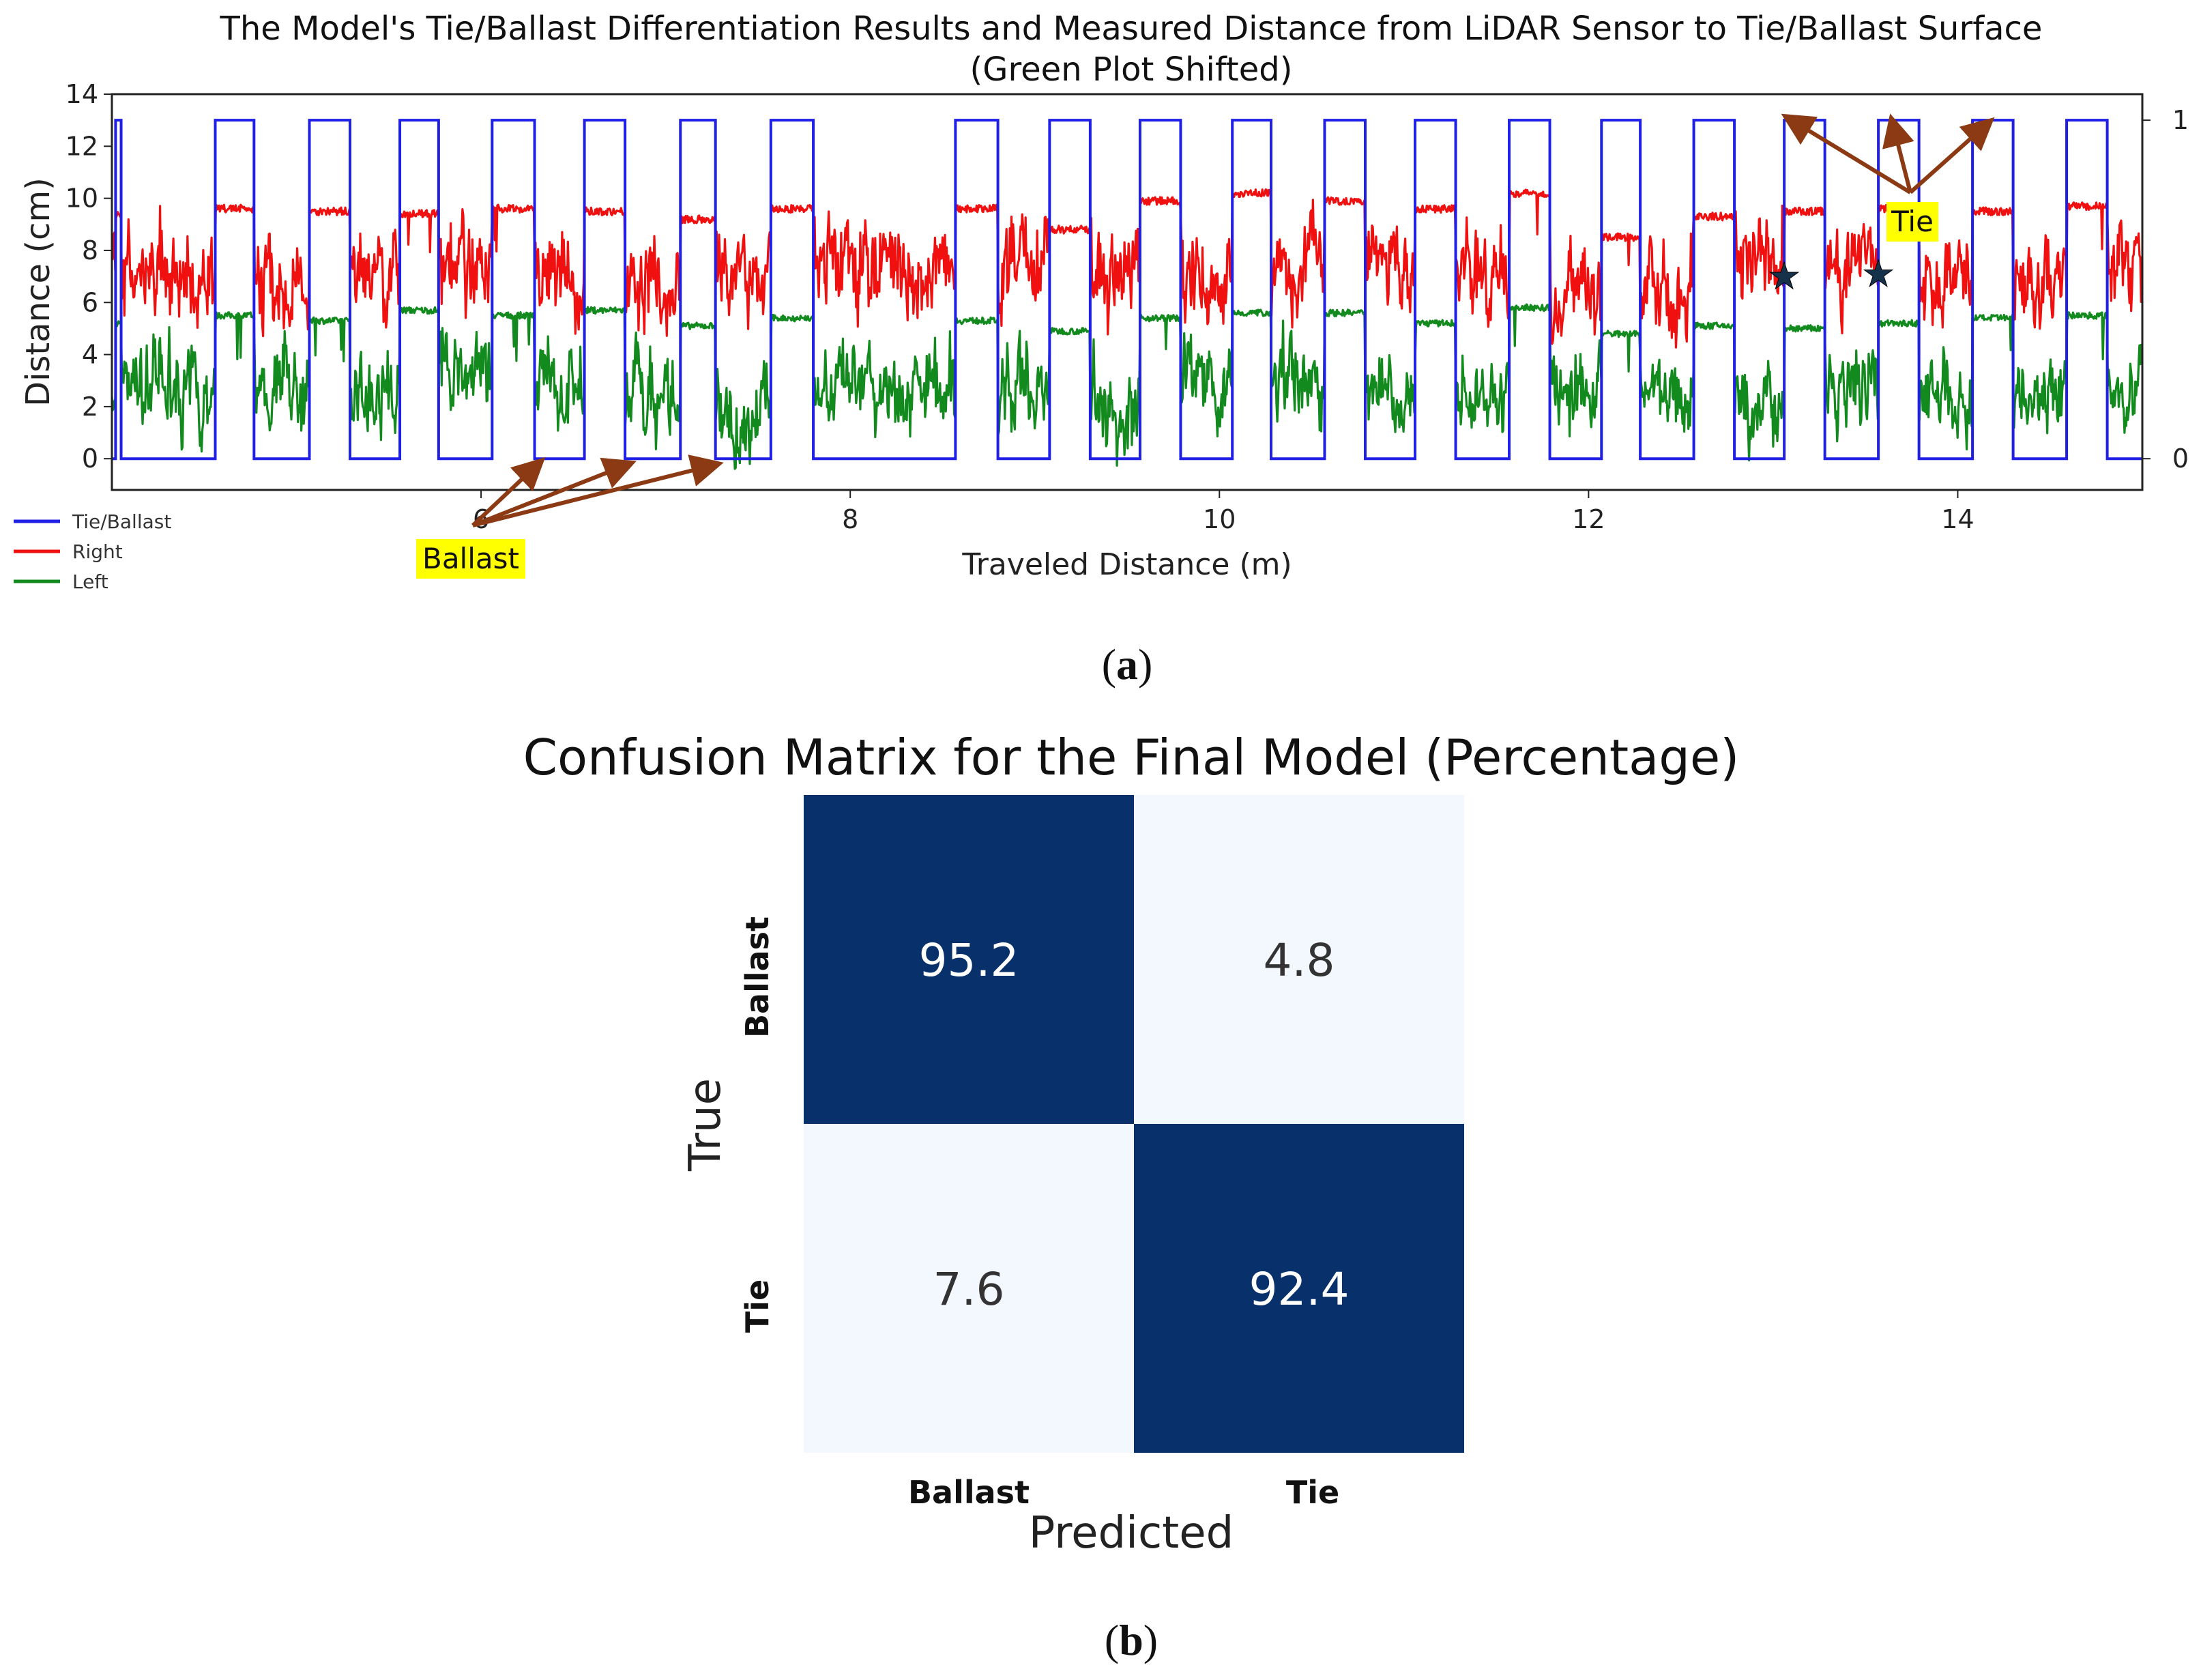  What do you see at coordinates (2180, 120) in the screenshot?
I see `y2-tick-label: 1` at bounding box center [2180, 120].